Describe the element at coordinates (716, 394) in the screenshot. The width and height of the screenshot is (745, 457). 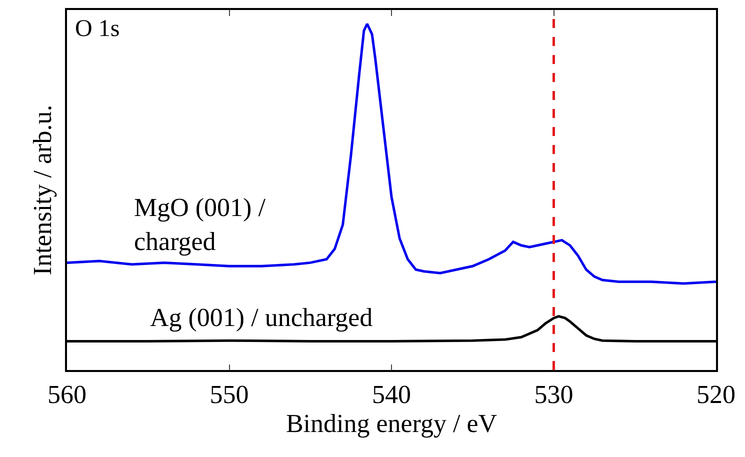
I see `x-tick-label: 520` at that location.